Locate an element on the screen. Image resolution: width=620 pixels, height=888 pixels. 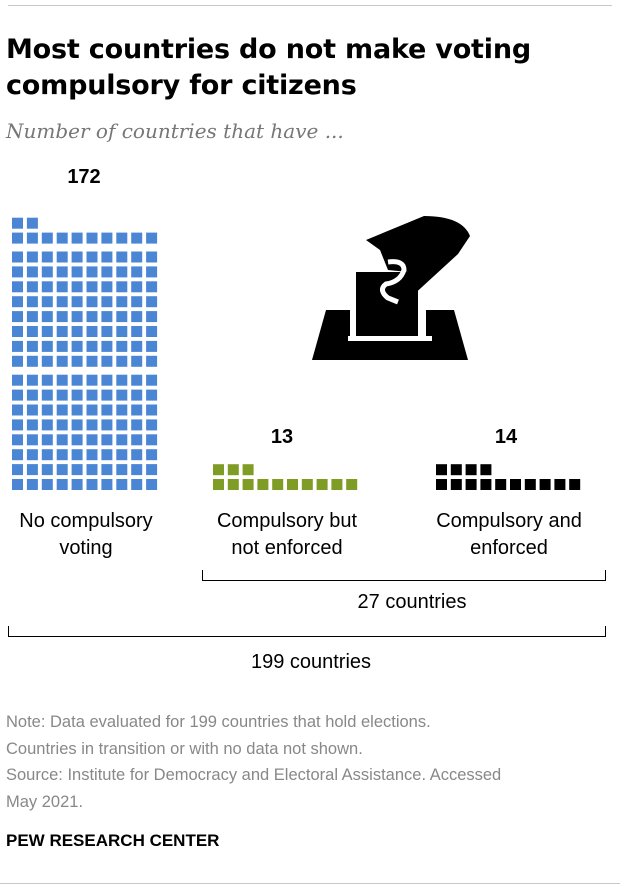
category-label-line: not enforced is located at coordinates (287, 548).